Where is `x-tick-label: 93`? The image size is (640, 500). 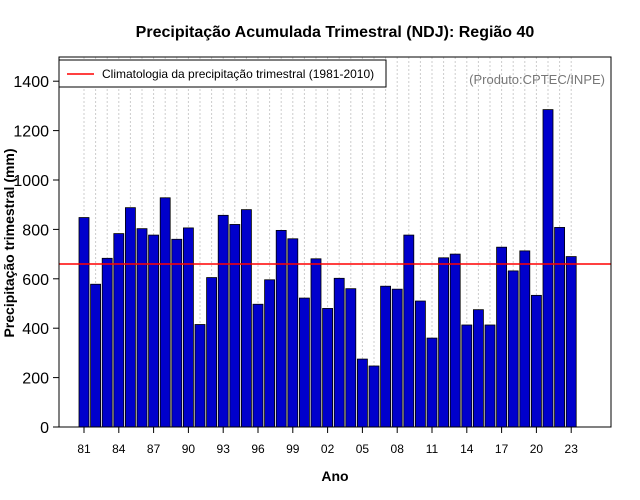 x-tick-label: 93 is located at coordinates (224, 449).